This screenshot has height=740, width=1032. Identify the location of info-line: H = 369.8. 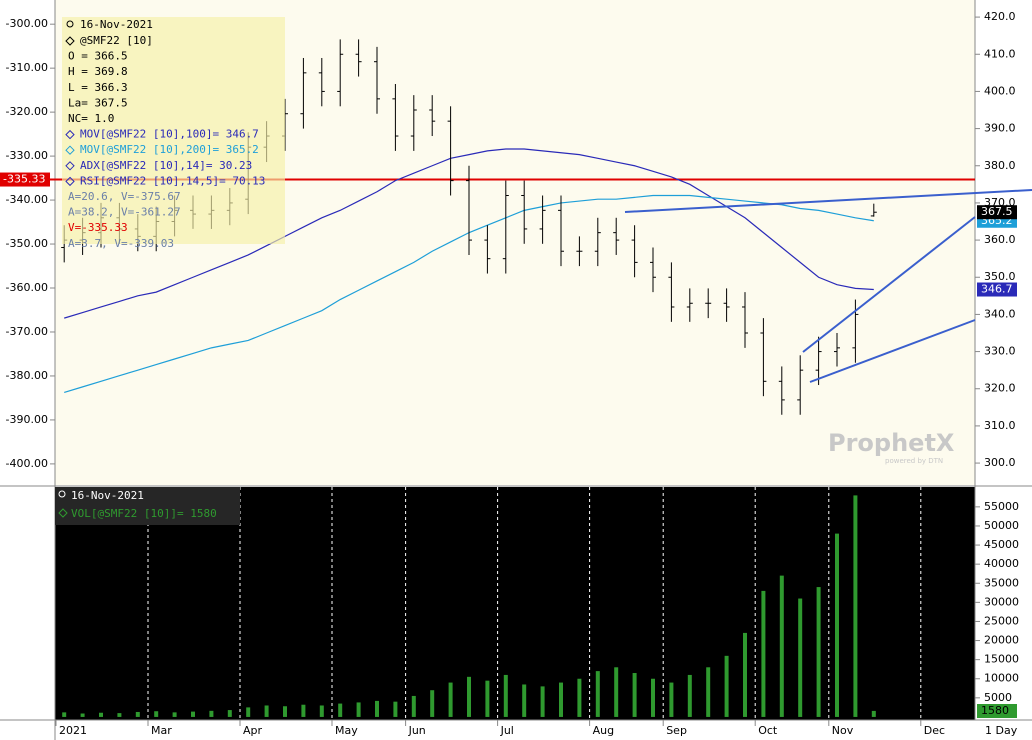
(98, 71).